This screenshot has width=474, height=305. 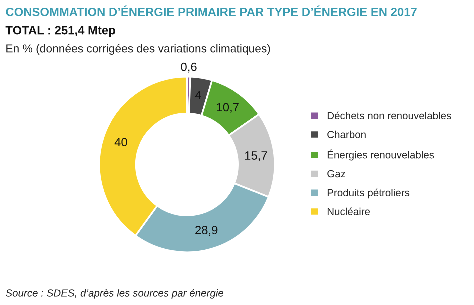 What do you see at coordinates (369, 193) in the screenshot?
I see `legend-label: Produits pétroliers` at bounding box center [369, 193].